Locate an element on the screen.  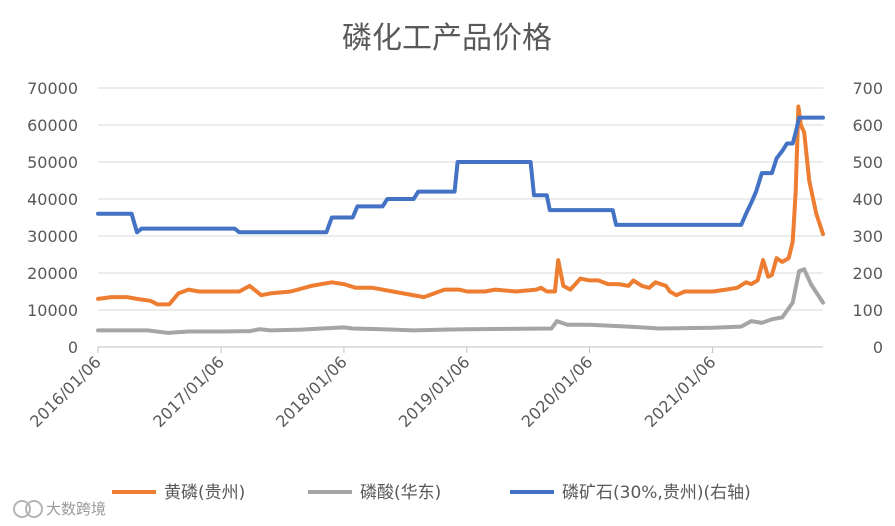
y-left-tick-label: 40000 is located at coordinates (52, 199).